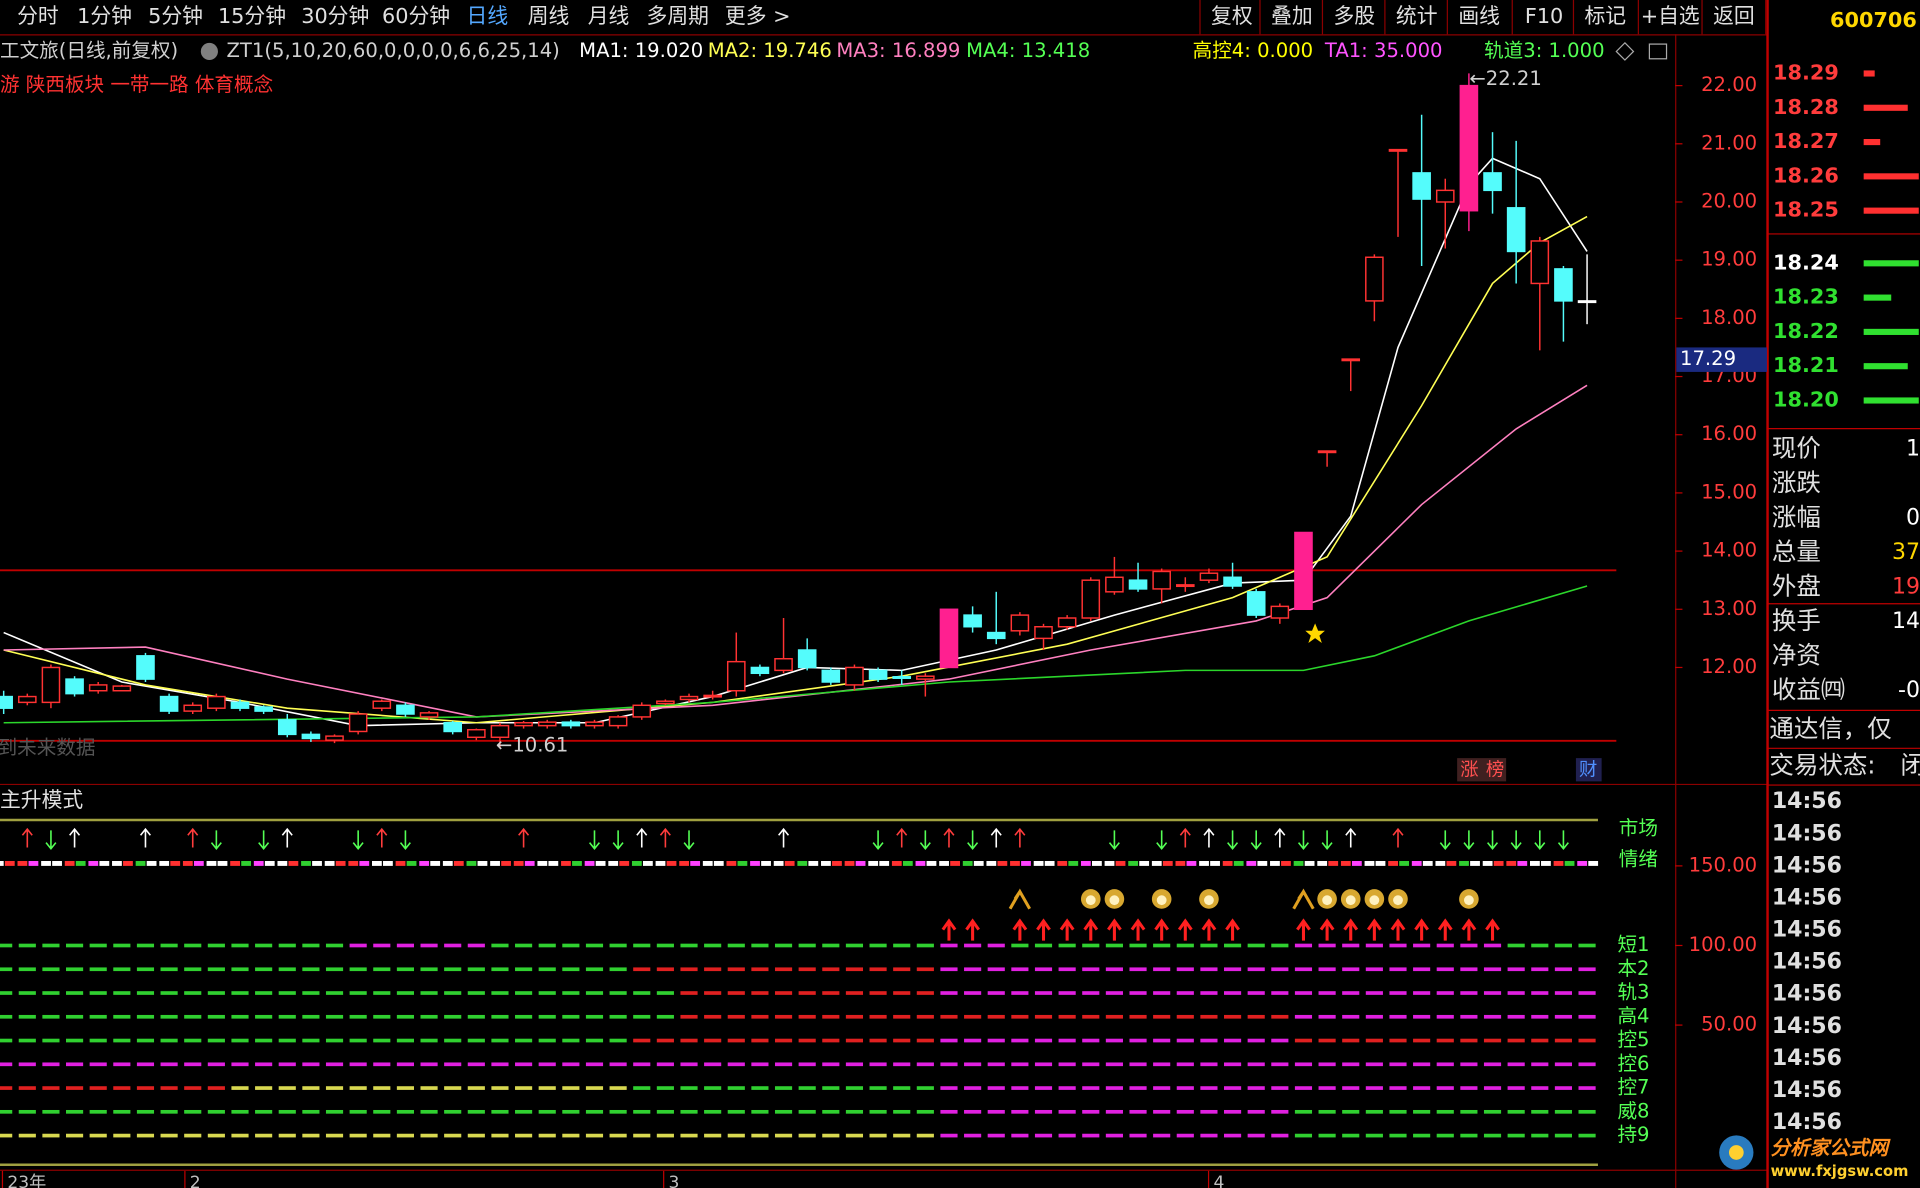 The width and height of the screenshot is (1920, 1188). Describe the element at coordinates (252, 16) in the screenshot. I see `toolbar-button: 15分钟` at that location.